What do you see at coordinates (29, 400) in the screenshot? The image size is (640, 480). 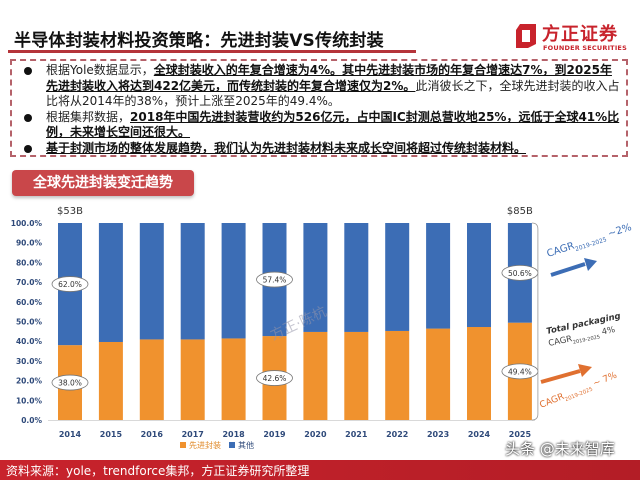 I see `y-tick-label: 10.0%` at bounding box center [29, 400].